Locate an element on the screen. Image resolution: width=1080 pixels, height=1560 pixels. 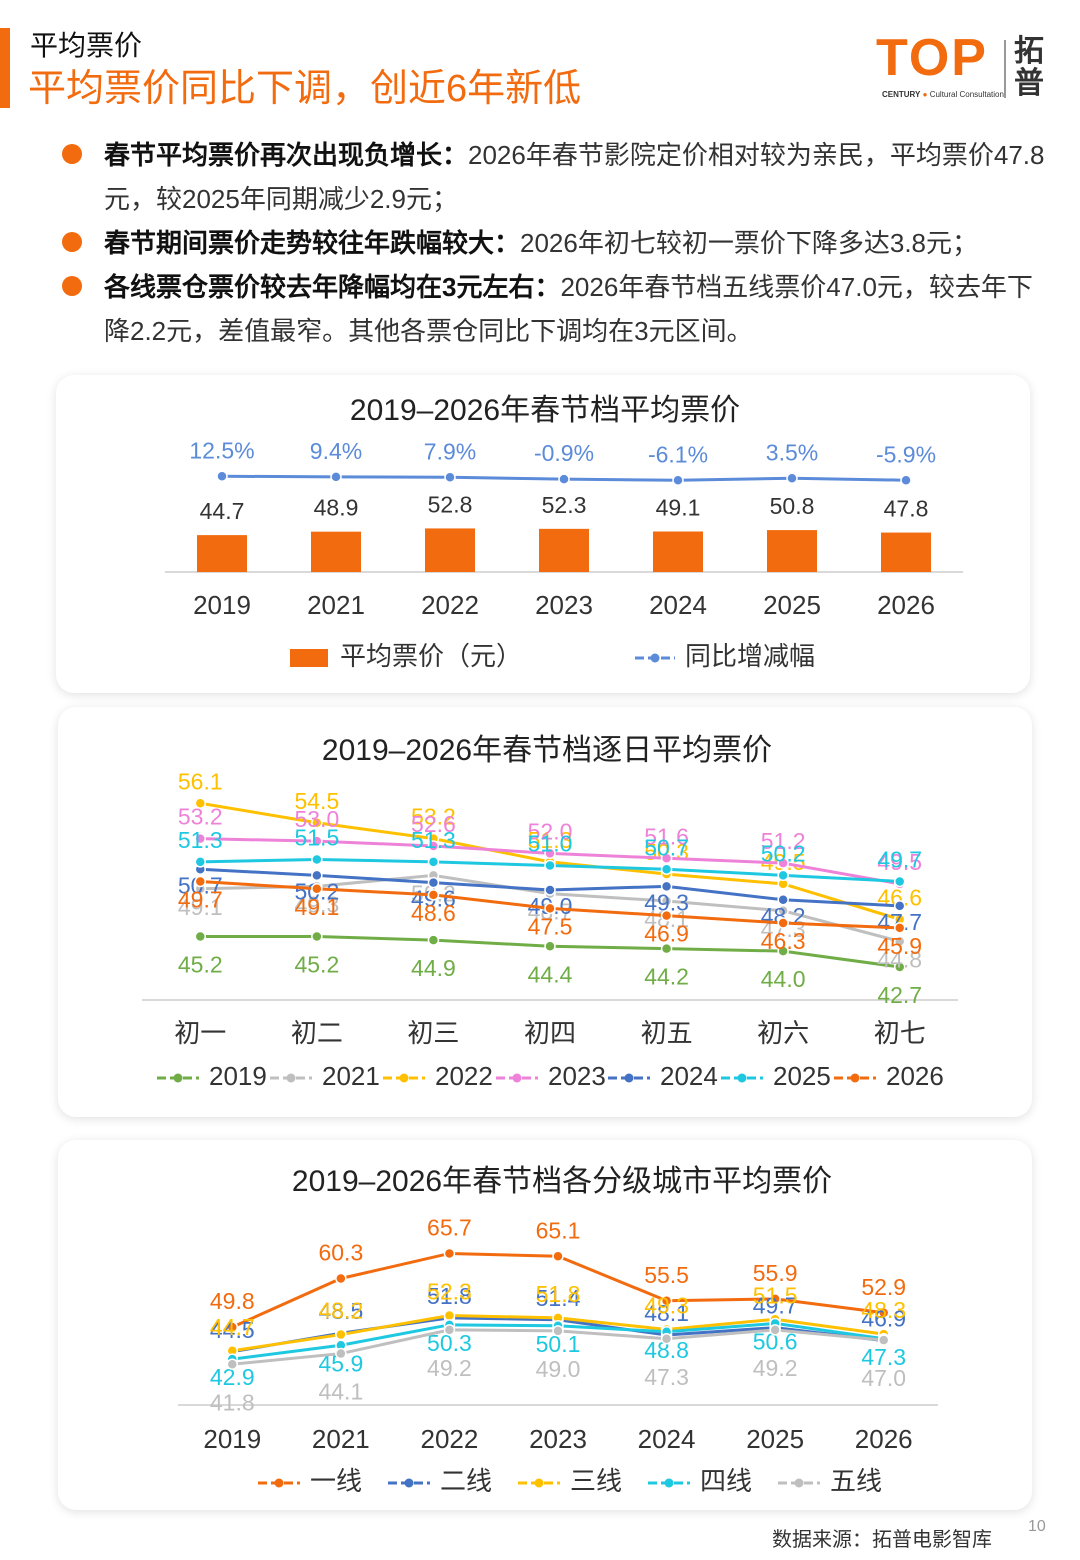
value-label: 51.0 is located at coordinates (550, 844).